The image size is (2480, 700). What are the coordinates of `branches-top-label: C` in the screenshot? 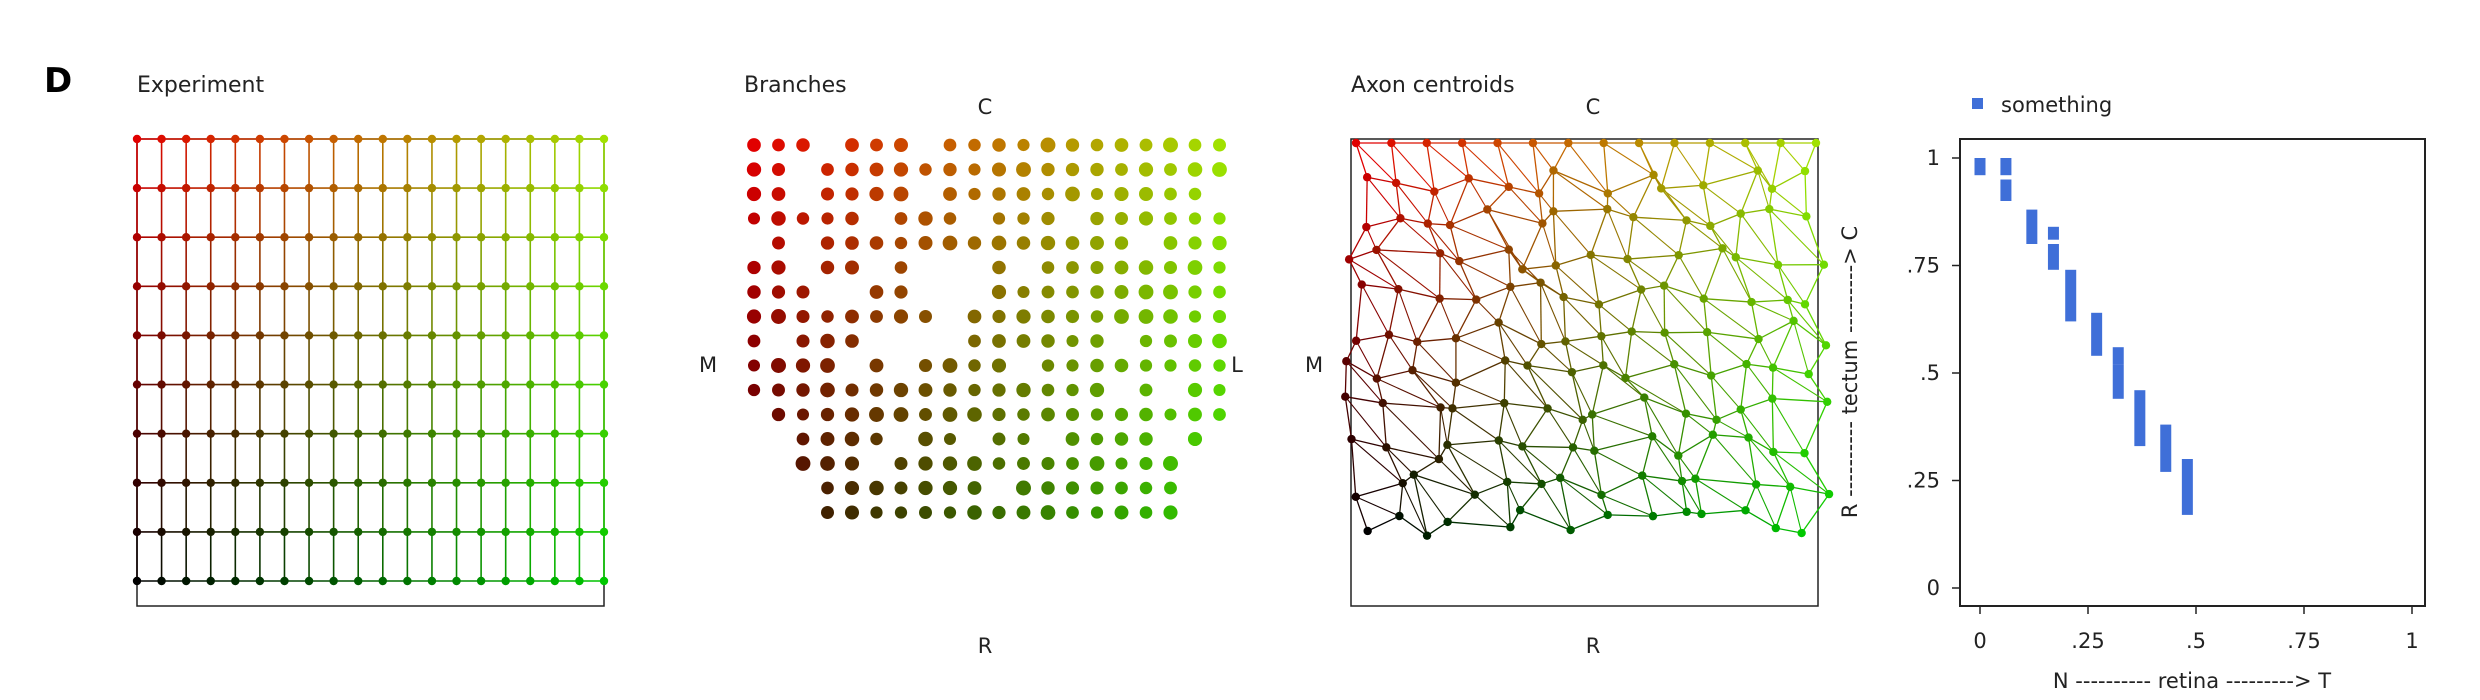 It's located at (985, 107).